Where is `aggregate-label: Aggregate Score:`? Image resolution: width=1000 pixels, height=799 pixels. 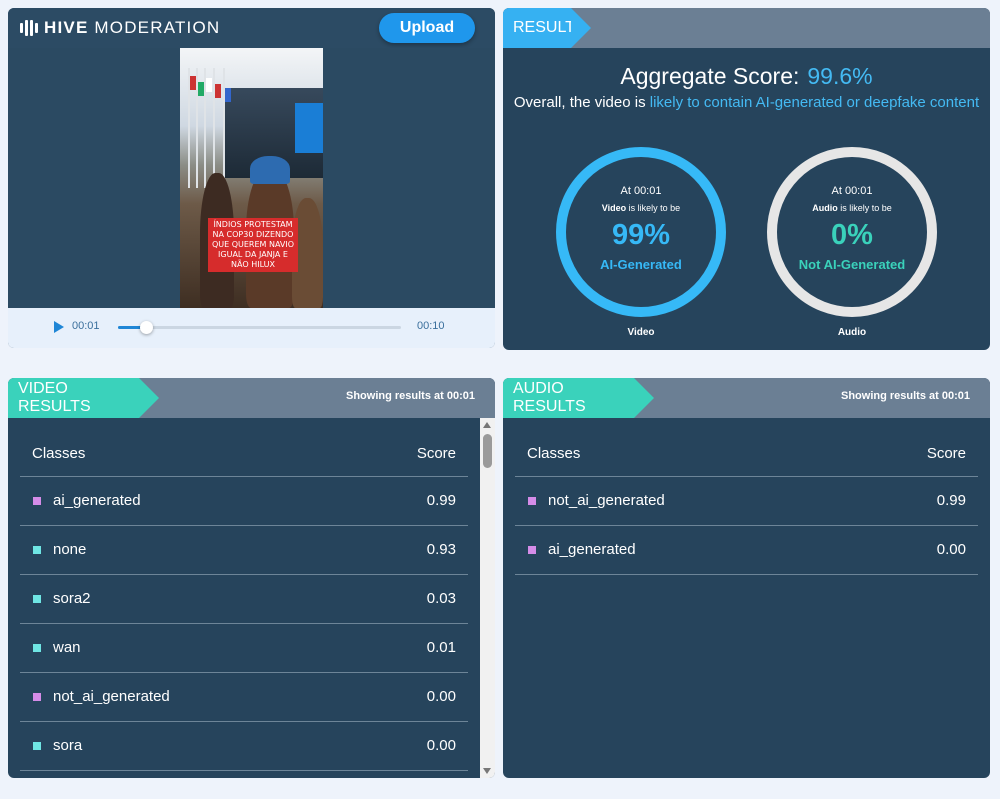
aggregate-label: Aggregate Score: is located at coordinates (710, 76).